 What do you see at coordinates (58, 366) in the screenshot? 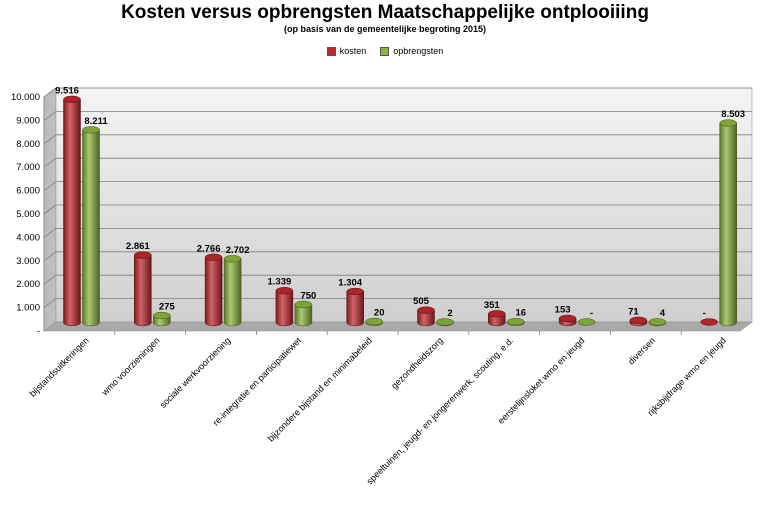
I see `x-tick-label: bijstandsuitkeringen` at bounding box center [58, 366].